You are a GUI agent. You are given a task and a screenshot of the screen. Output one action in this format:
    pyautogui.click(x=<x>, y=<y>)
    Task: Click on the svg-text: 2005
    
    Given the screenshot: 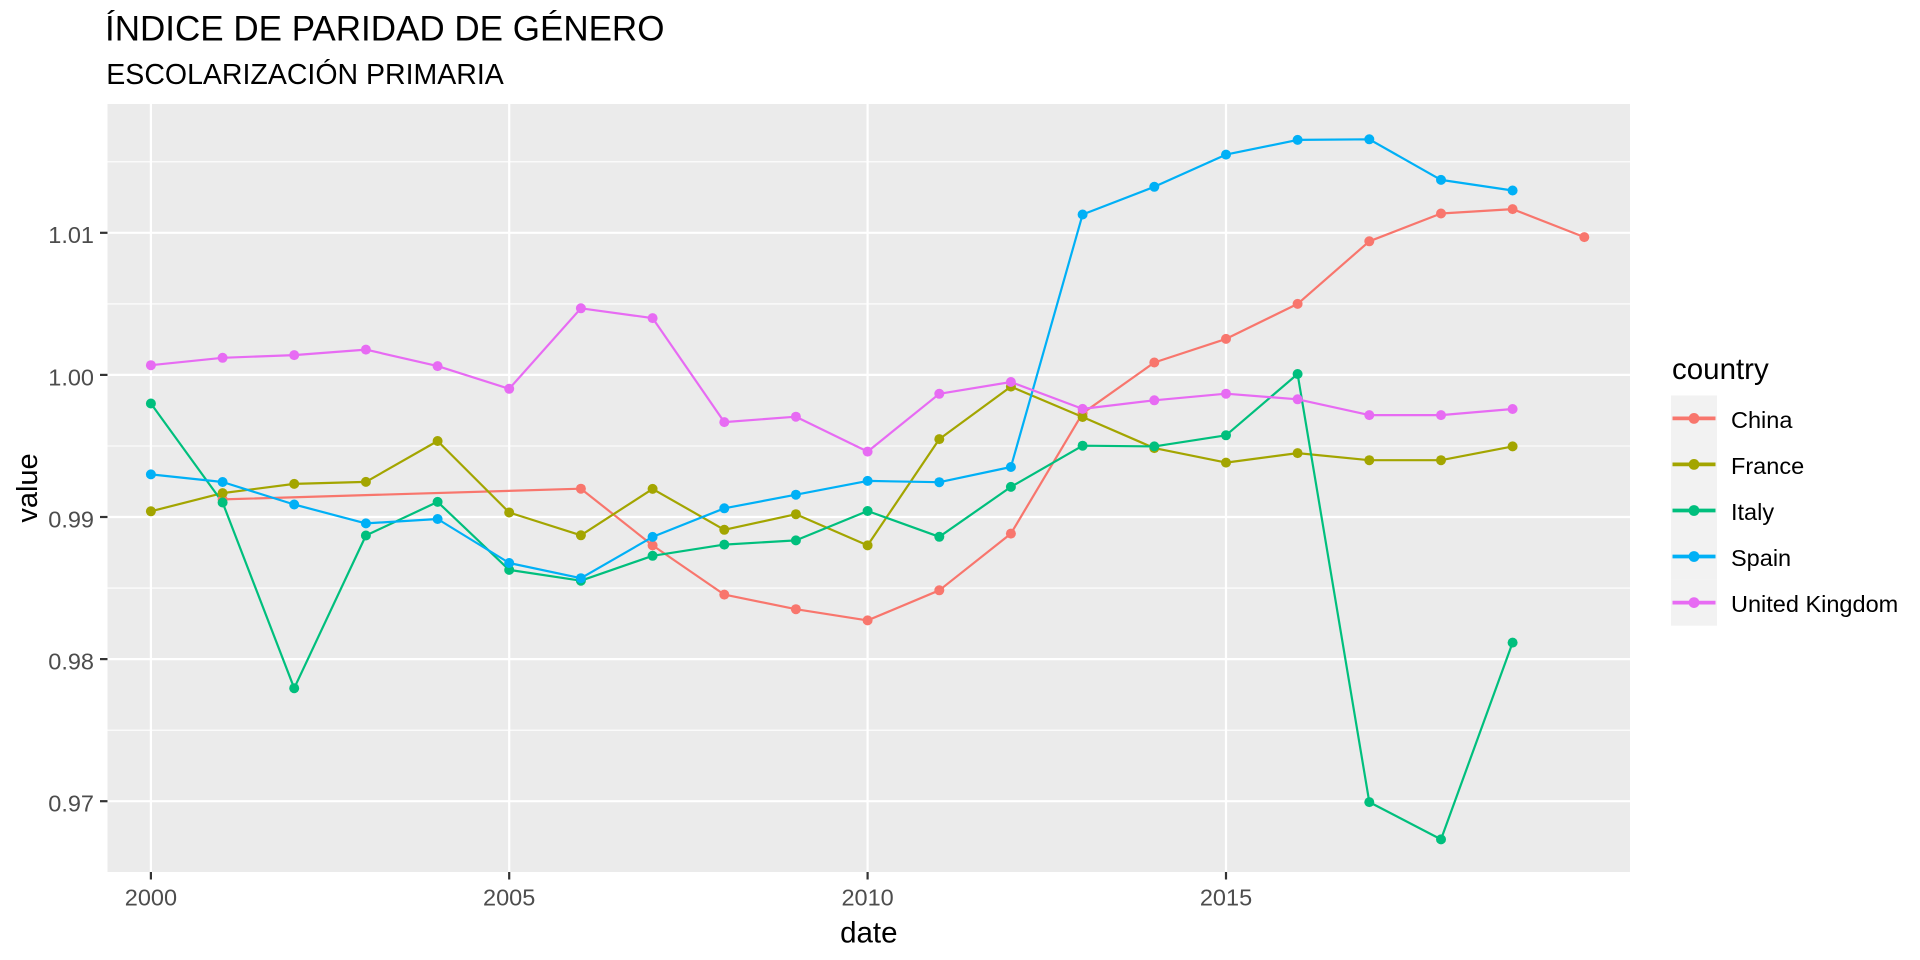 What is the action you would take?
    pyautogui.click(x=509, y=898)
    